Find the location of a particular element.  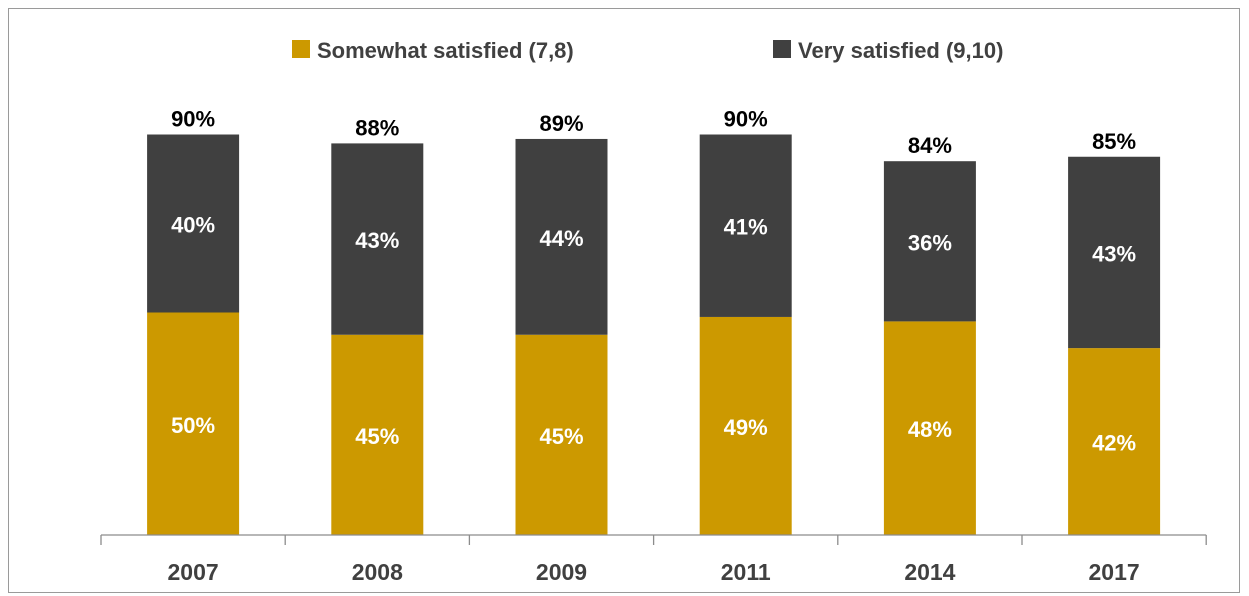

data-label: 48% is located at coordinates (930, 429).